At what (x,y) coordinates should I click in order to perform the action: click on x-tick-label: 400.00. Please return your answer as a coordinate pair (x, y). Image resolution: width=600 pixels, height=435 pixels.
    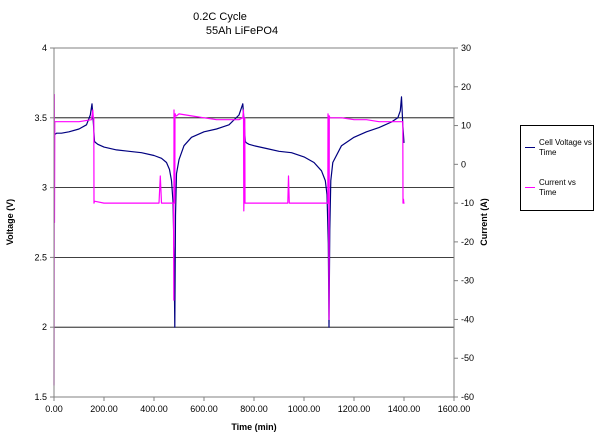
    Looking at the image, I should click on (154, 409).